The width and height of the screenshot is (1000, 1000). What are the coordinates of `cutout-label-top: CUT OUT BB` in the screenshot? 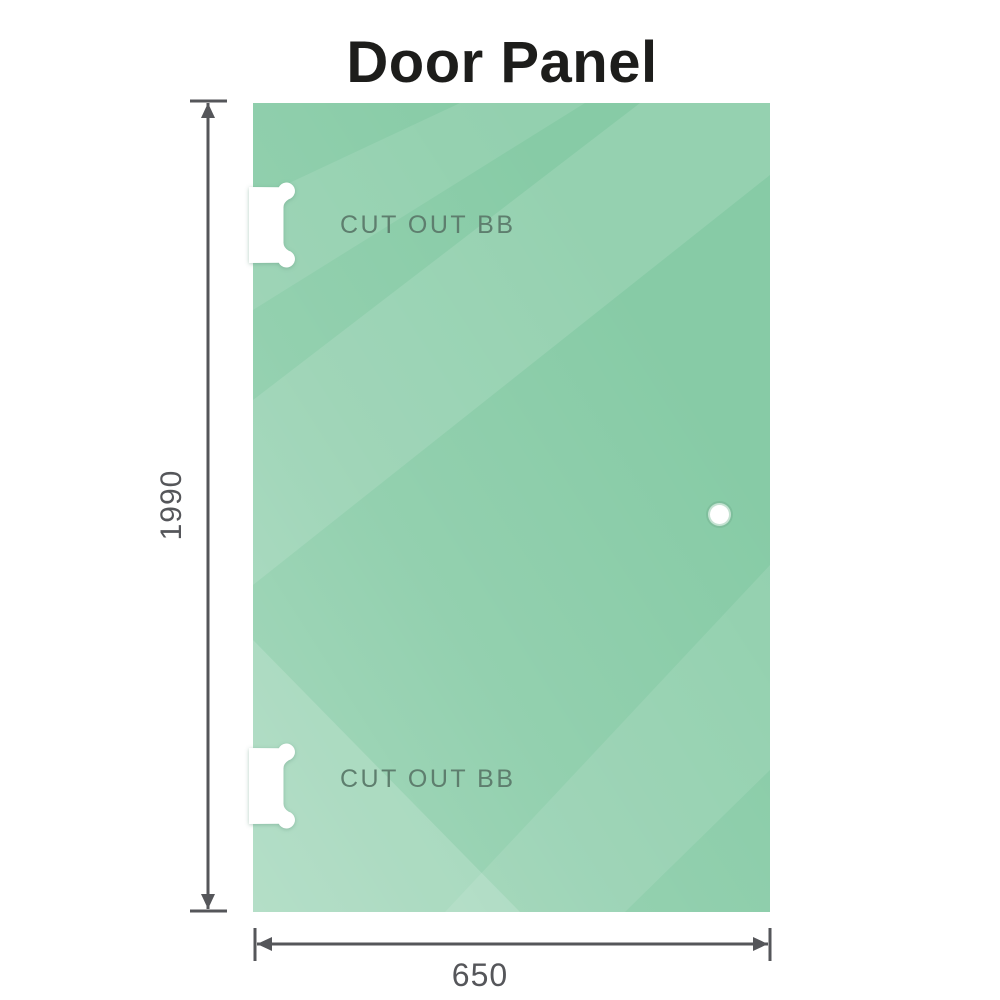 It's located at (428, 225).